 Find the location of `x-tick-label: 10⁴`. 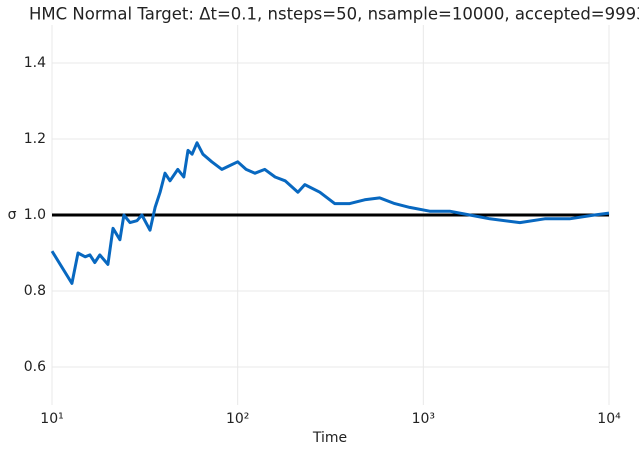

x-tick-label: 10⁴ is located at coordinates (609, 419).